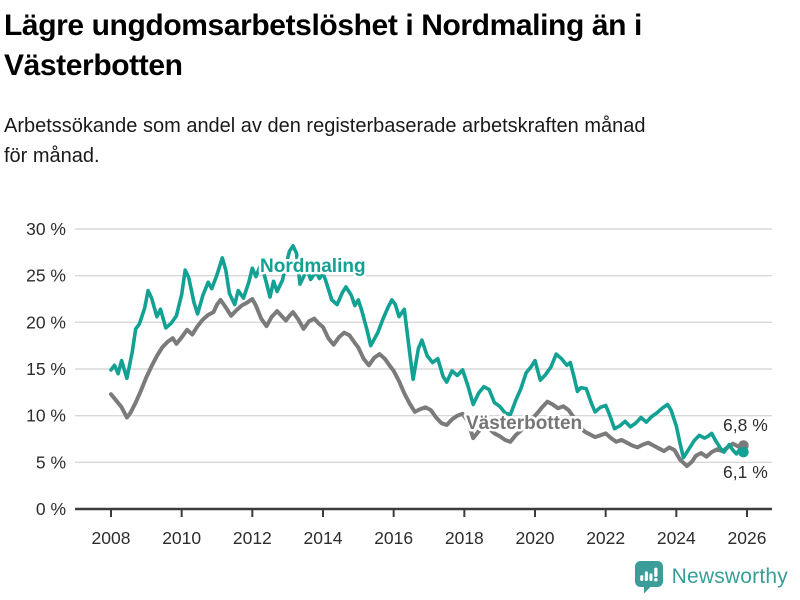 The image size is (800, 600). What do you see at coordinates (46, 229) in the screenshot?
I see `y-axis-label-30: 30 %` at bounding box center [46, 229].